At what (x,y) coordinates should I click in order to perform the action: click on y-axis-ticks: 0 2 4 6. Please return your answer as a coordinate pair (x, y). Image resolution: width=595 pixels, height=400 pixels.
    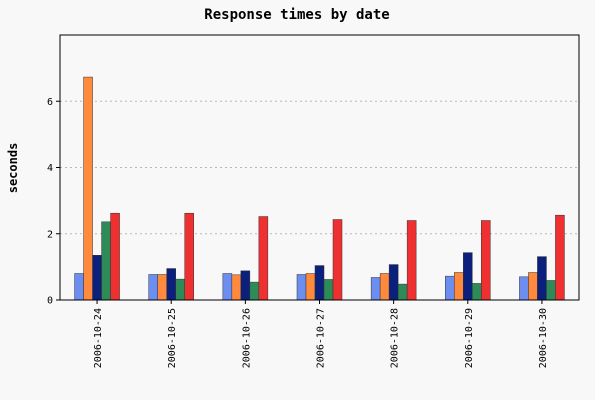
    Looking at the image, I should click on (53, 202).